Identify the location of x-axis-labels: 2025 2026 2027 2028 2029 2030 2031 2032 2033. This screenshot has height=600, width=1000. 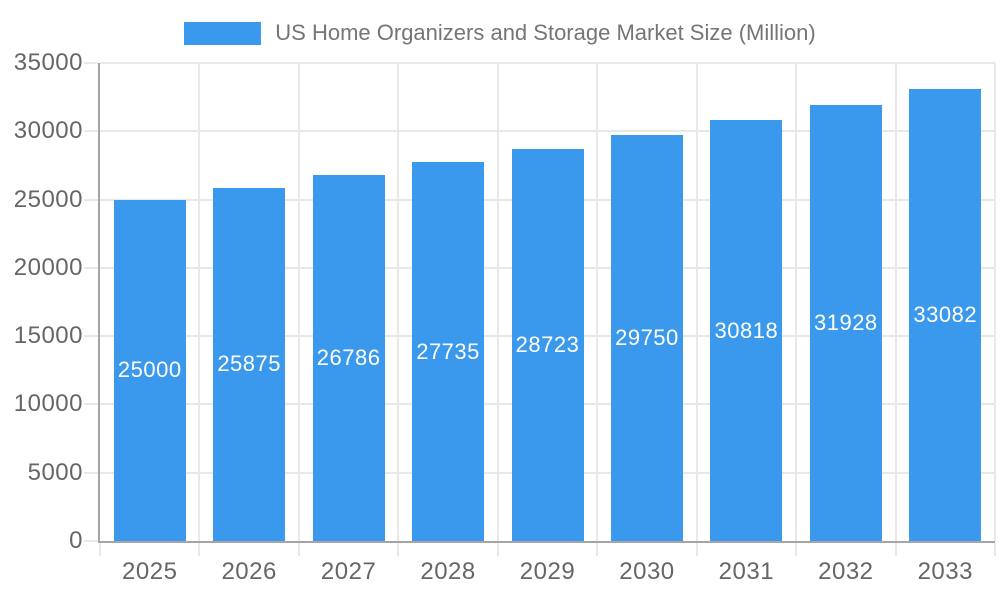
(547, 573).